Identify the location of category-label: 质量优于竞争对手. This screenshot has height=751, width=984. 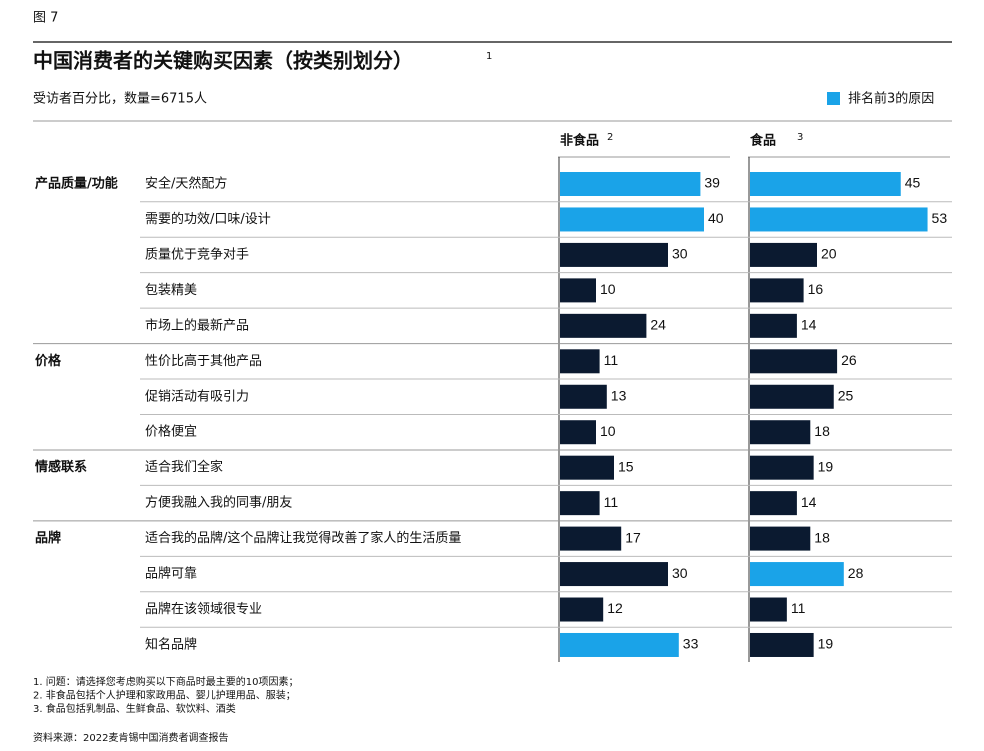
(197, 254).